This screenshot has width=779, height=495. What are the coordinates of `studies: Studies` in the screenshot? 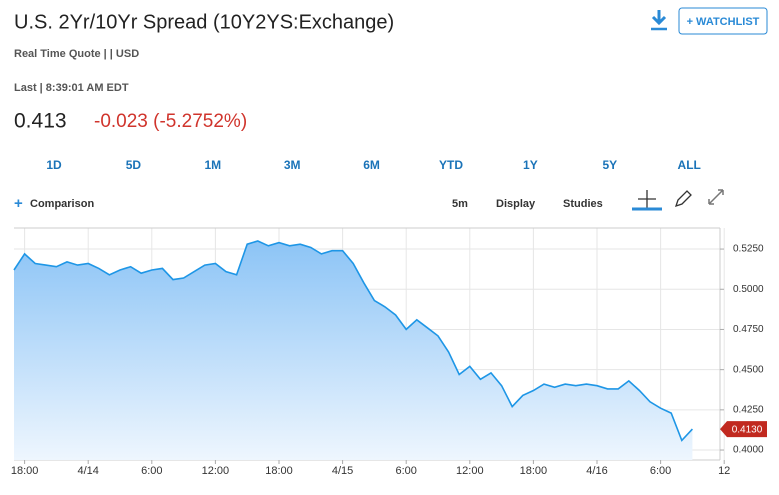 It's located at (583, 204).